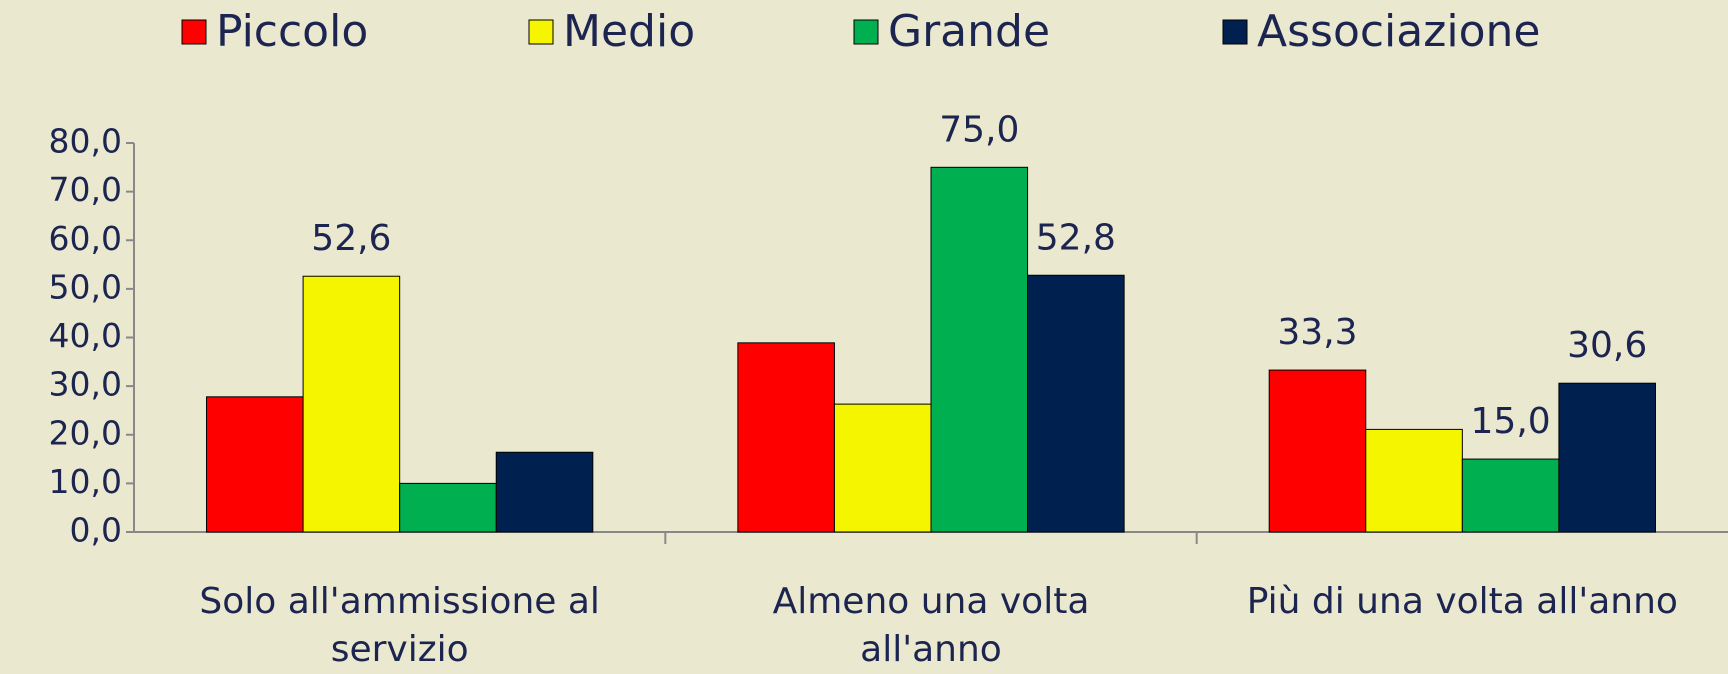 The image size is (1728, 674). I want to click on y-tick-label: 50,0, so click(85, 286).